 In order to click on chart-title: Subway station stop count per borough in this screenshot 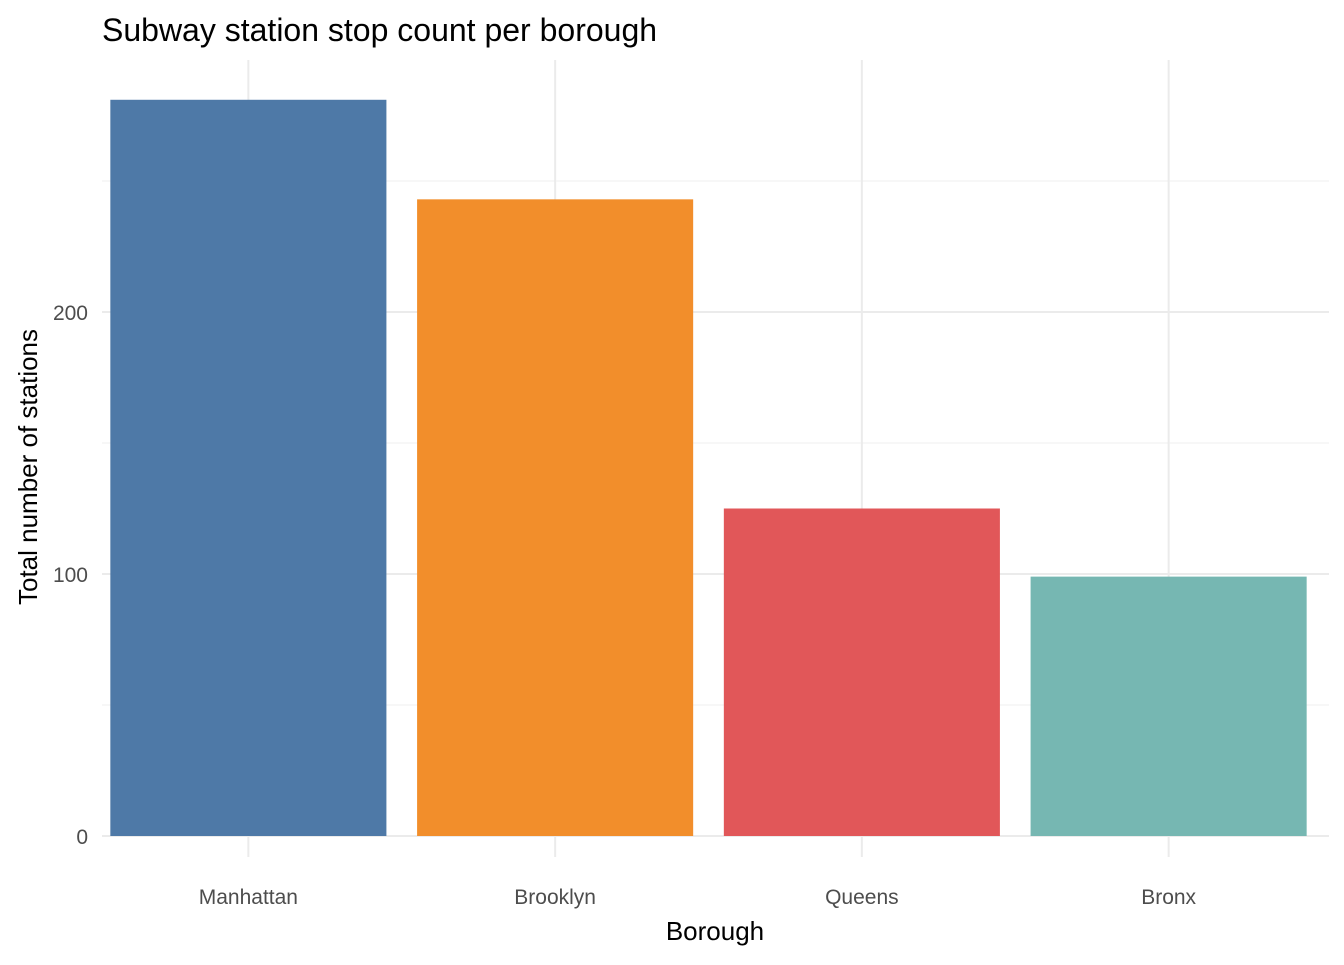, I will do `click(379, 30)`.